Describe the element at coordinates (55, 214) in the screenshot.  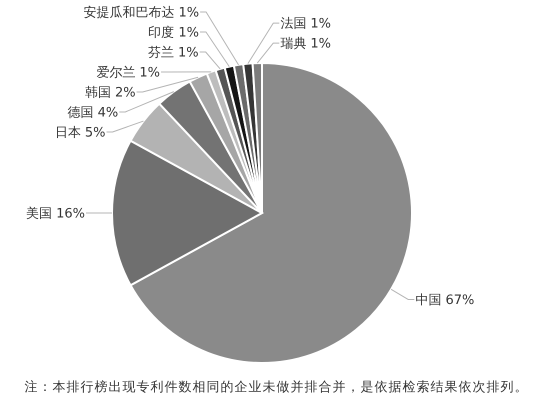
I see `slice-label: 美国 16%` at that location.